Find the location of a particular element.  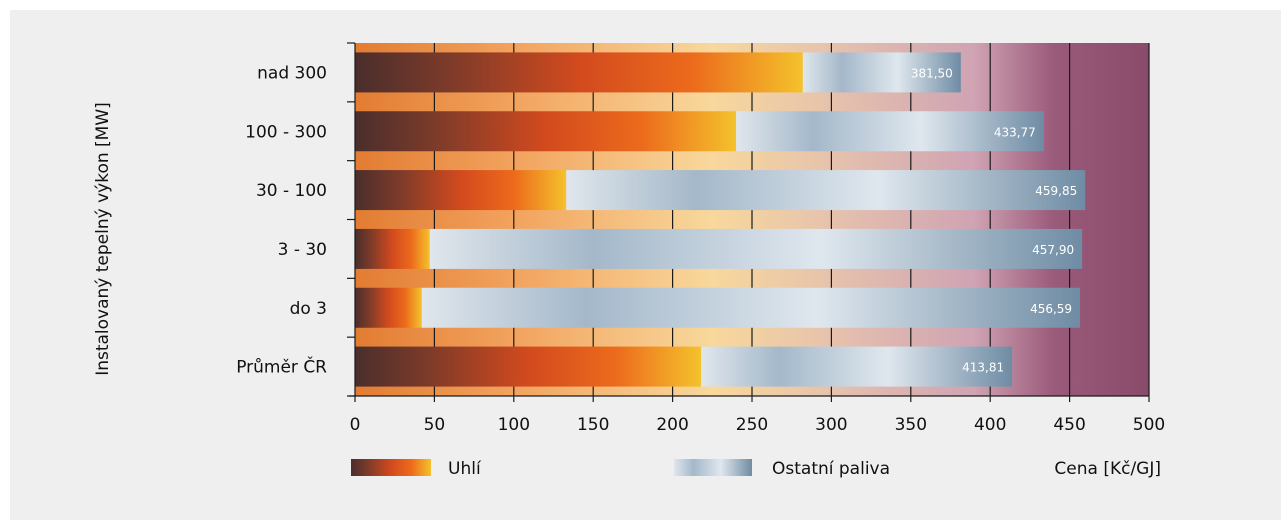

y-axis-title: Instalovaný tepelný výkon [MW] is located at coordinates (103, 239).